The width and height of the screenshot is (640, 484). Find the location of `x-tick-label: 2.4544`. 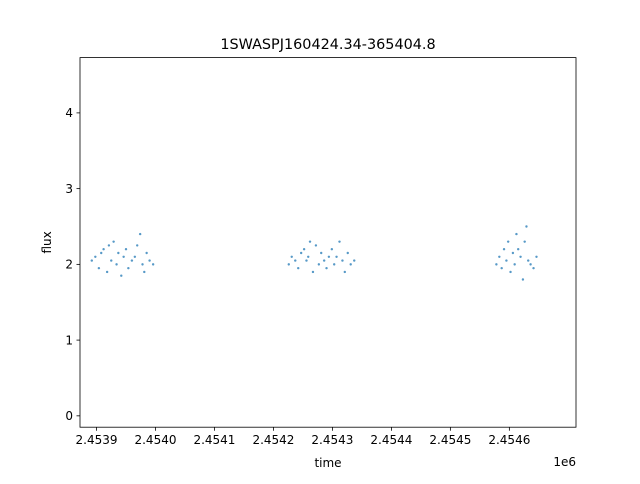

x-tick-label: 2.4544 is located at coordinates (391, 440).